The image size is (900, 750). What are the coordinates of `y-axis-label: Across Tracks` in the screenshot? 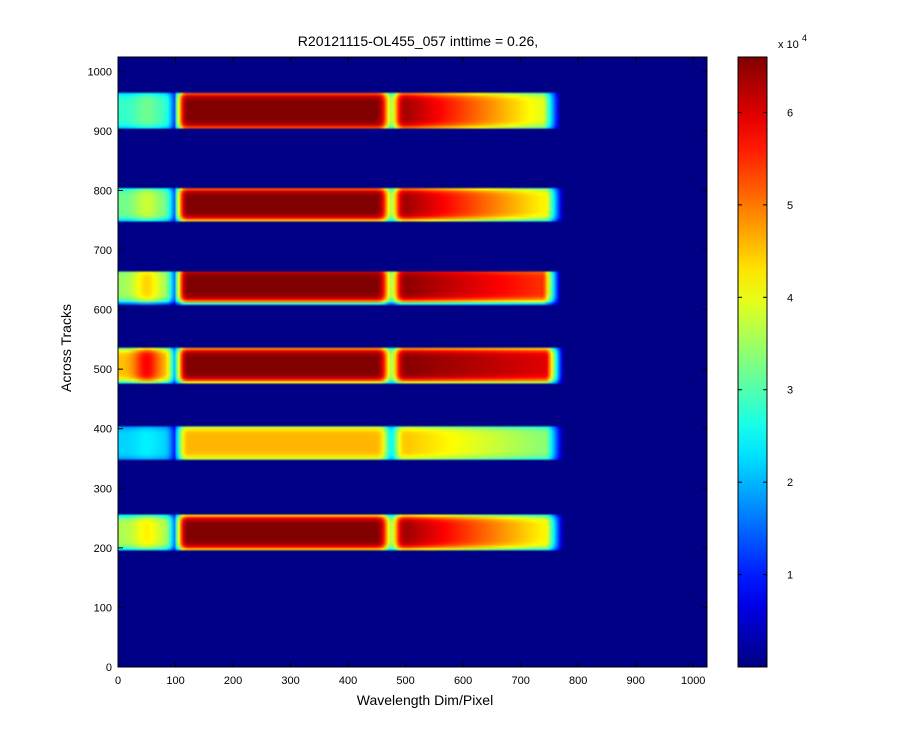 It's located at (66, 348).